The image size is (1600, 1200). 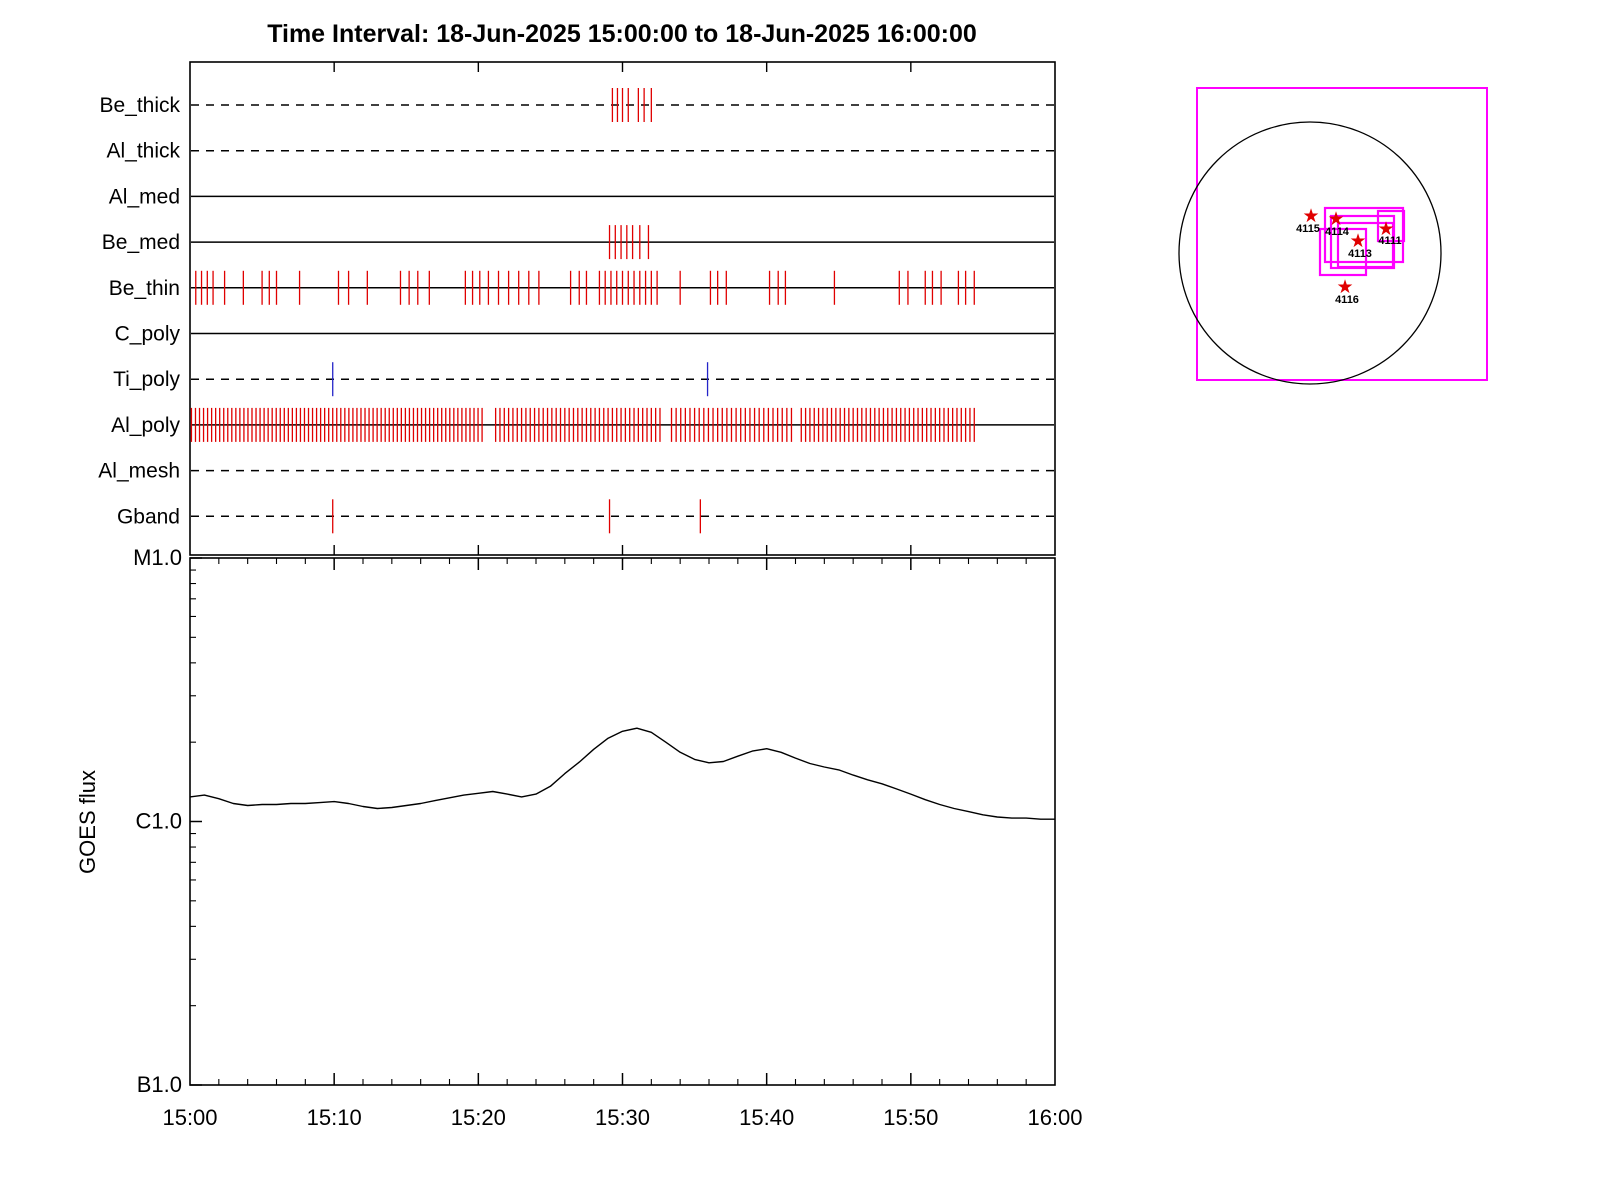 What do you see at coordinates (159, 1084) in the screenshot?
I see `goes-y-tick-label: B1.0` at bounding box center [159, 1084].